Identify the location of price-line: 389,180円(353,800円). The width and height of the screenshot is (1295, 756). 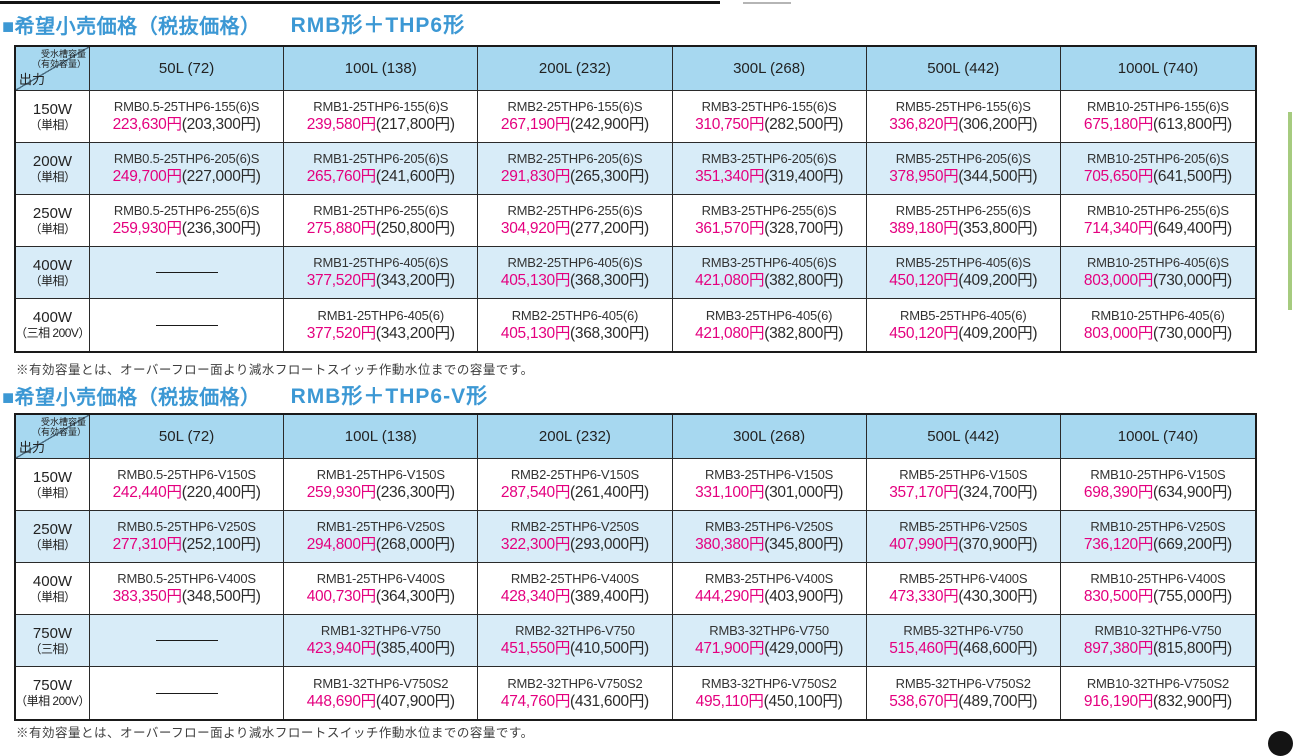
(963, 228).